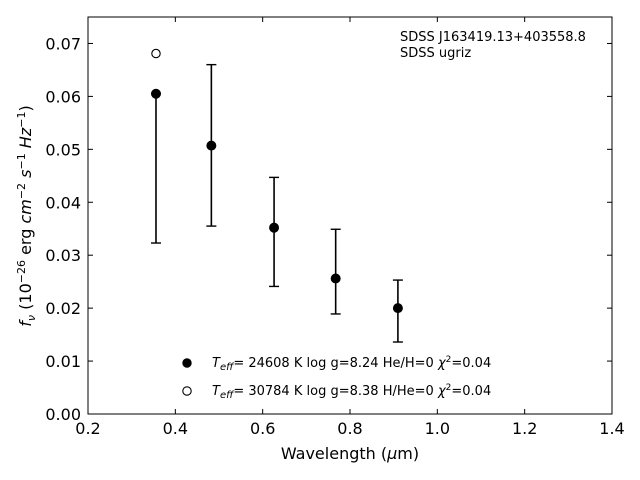 The width and height of the screenshot is (640, 480). I want to click on x-tick-label: 0.6, so click(262, 428).